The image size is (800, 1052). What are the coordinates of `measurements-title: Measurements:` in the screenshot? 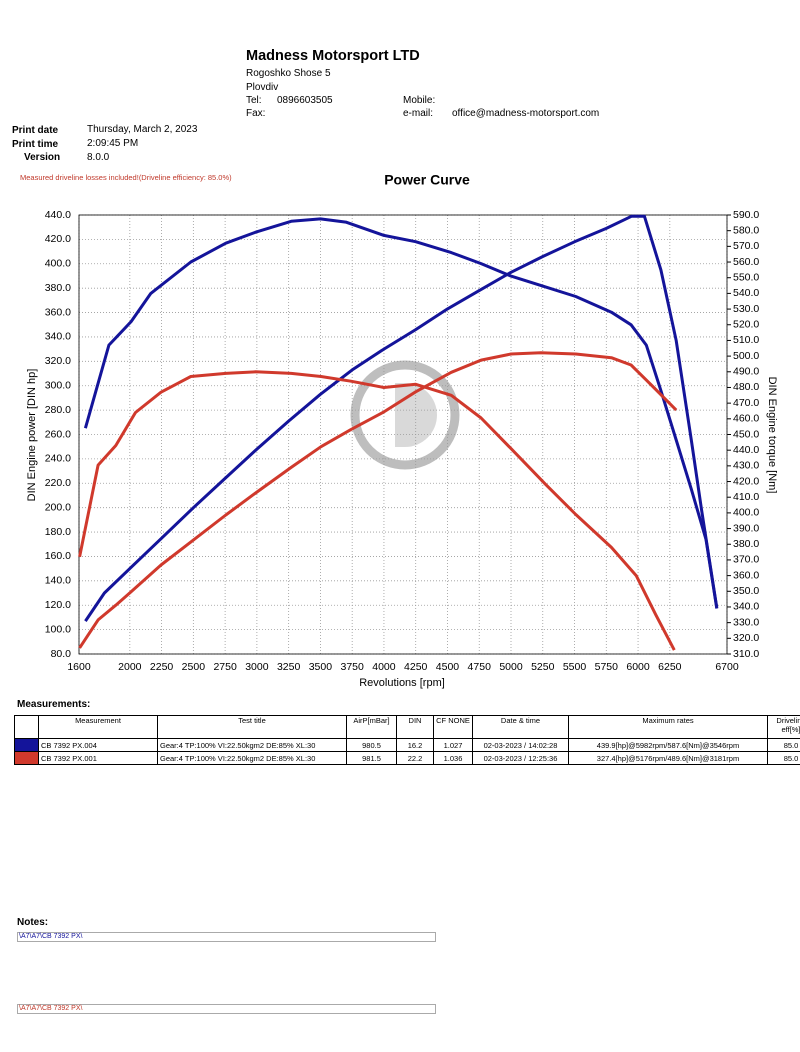 It's located at (54, 704).